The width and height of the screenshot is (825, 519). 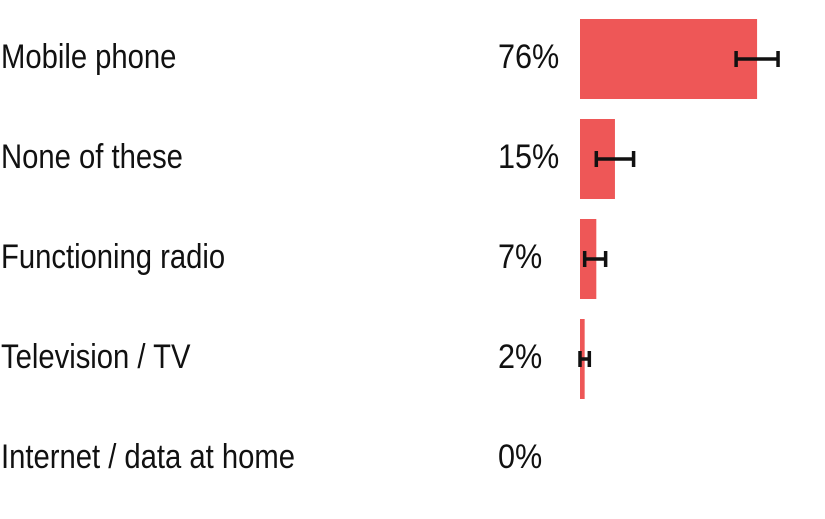 I want to click on category-label: Functioning radio, so click(x=113, y=256).